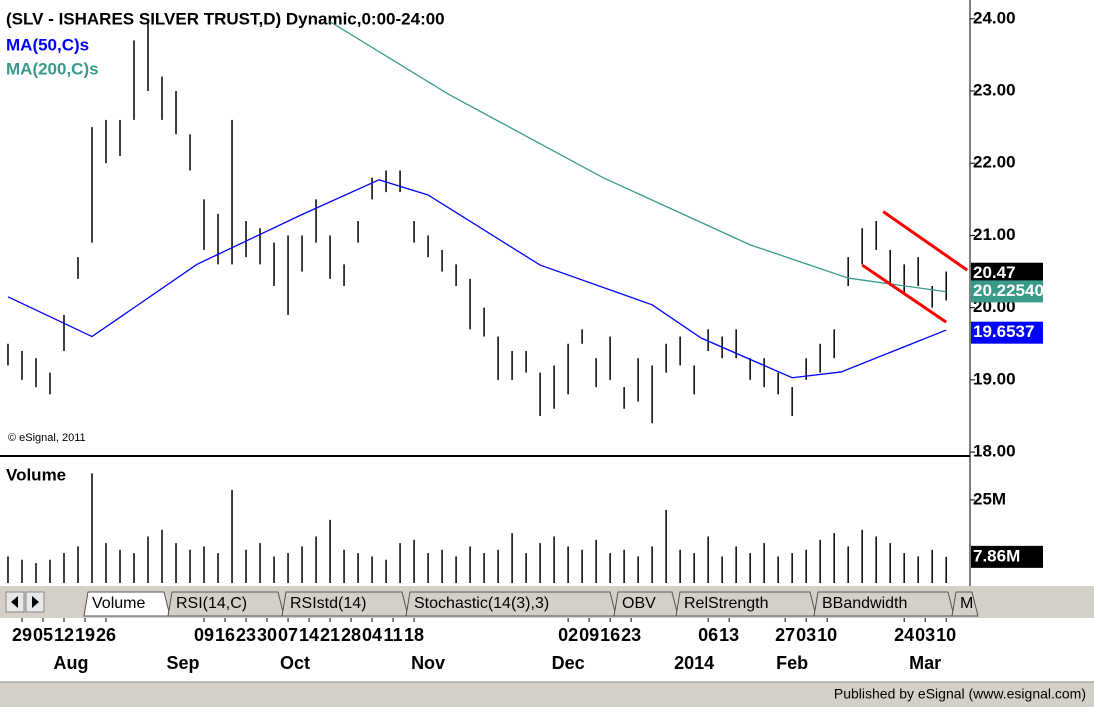 Image resolution: width=1094 pixels, height=707 pixels. What do you see at coordinates (414, 635) in the screenshot?
I see `x-tick-label: 18` at bounding box center [414, 635].